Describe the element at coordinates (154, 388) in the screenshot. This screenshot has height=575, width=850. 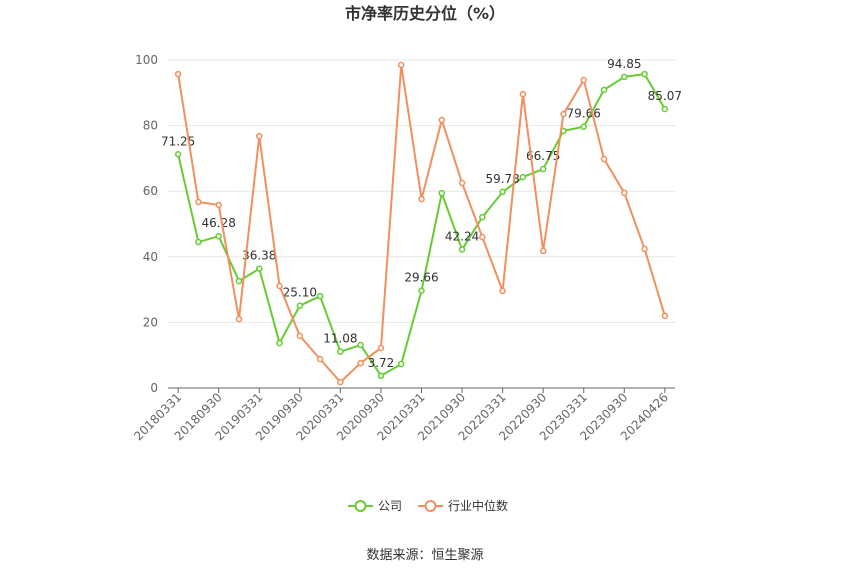
I see `y-tick-label: 0` at that location.